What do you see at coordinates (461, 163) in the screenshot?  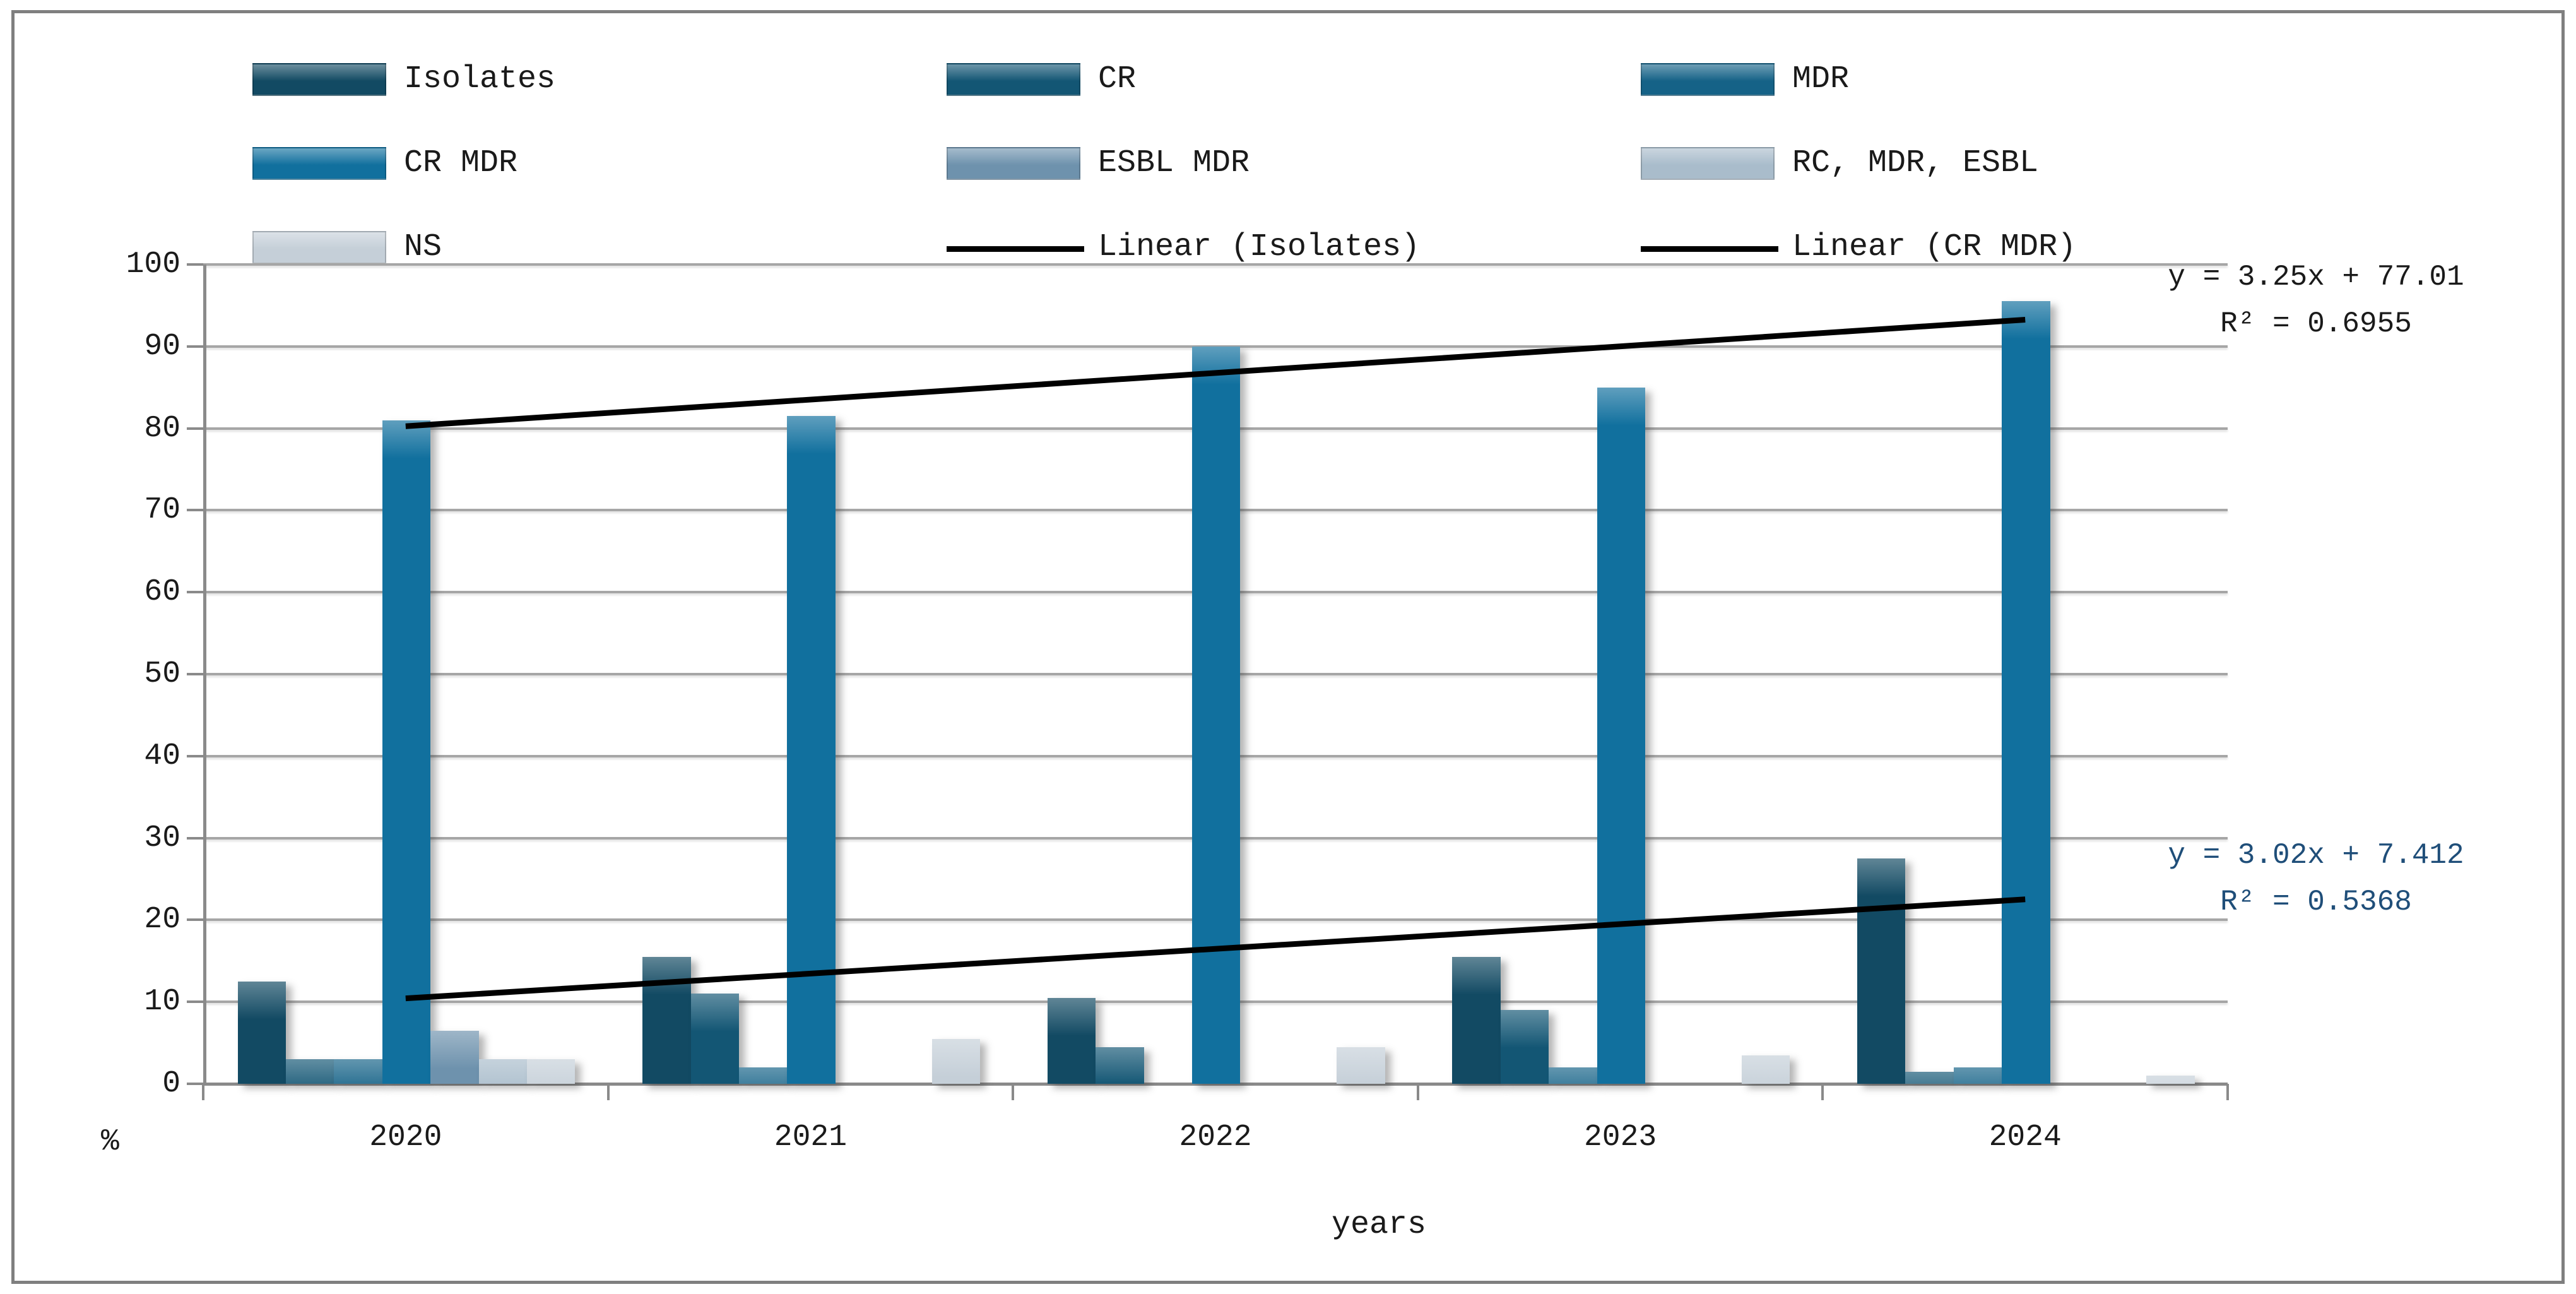 I see `legend-label: CR MDR` at bounding box center [461, 163].